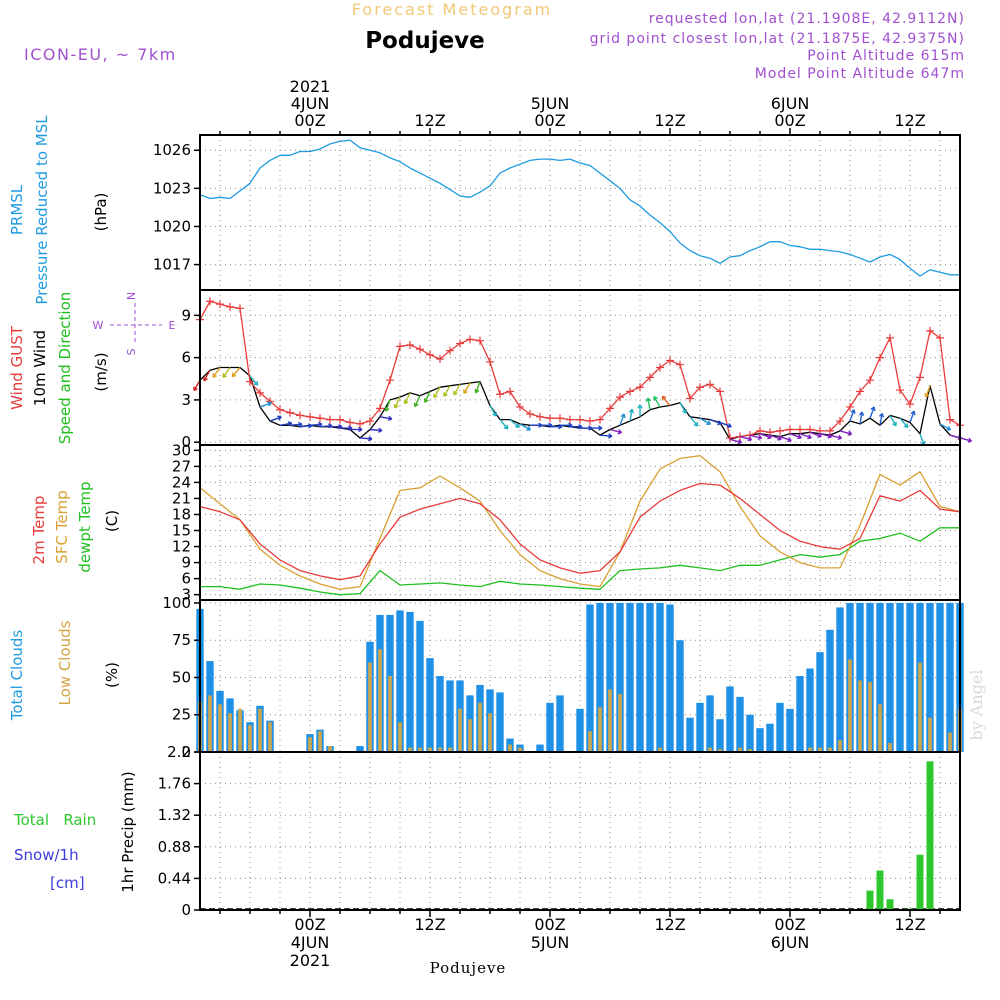 The image size is (1000, 1000). What do you see at coordinates (62, 526) in the screenshot?
I see `temp-label-sfc: SFC Temp` at bounding box center [62, 526].